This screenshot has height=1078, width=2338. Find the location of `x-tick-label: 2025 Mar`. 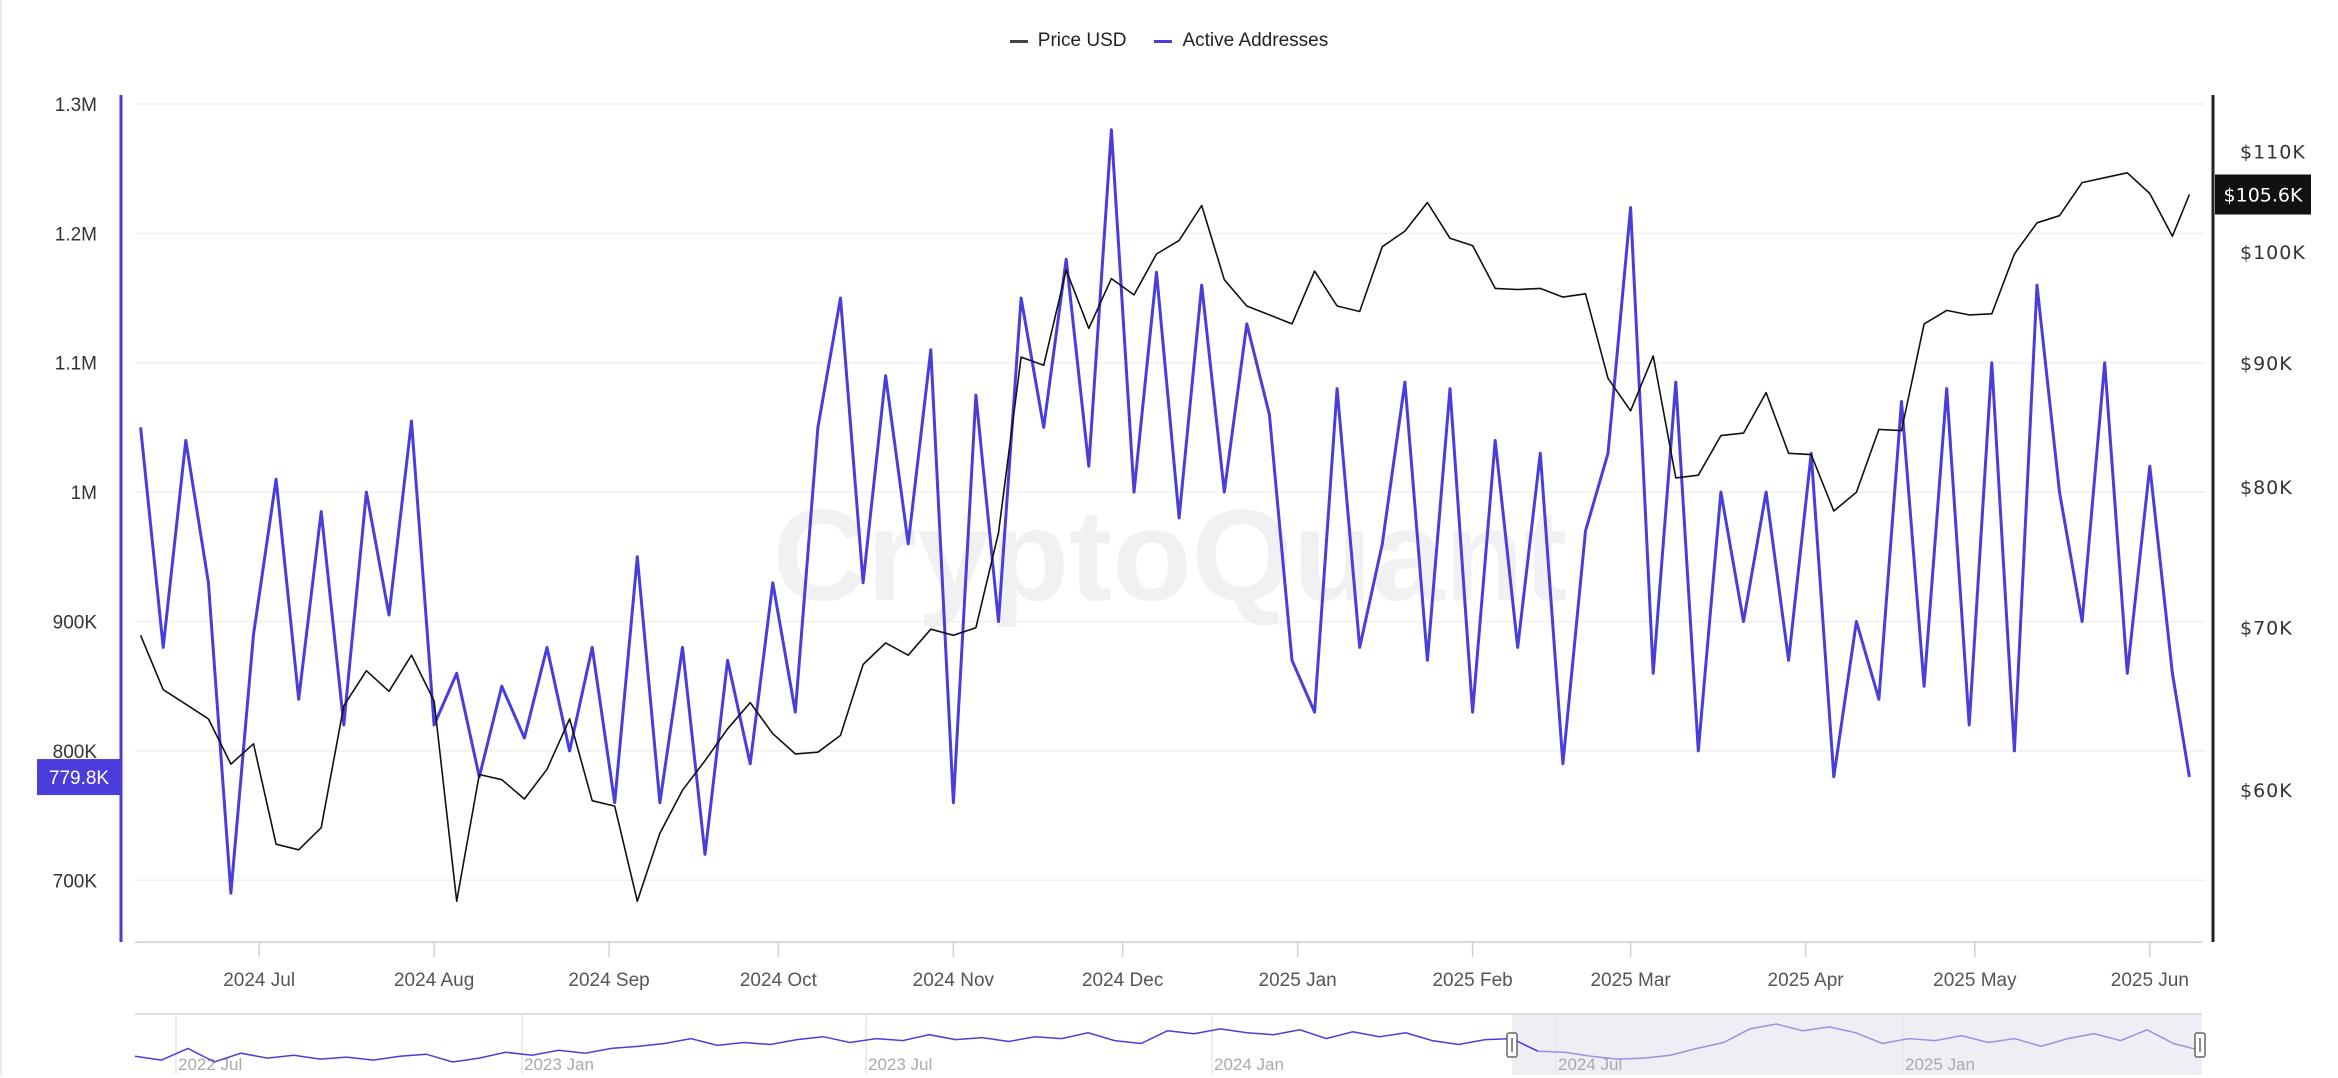

x-tick-label: 2025 Mar is located at coordinates (1630, 980).